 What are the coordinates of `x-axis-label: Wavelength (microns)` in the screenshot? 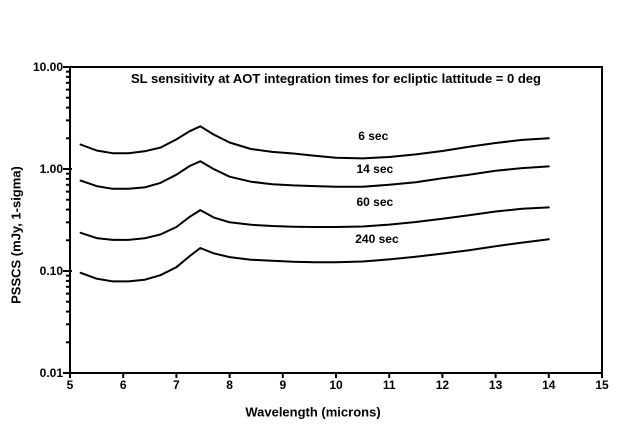 It's located at (313, 412).